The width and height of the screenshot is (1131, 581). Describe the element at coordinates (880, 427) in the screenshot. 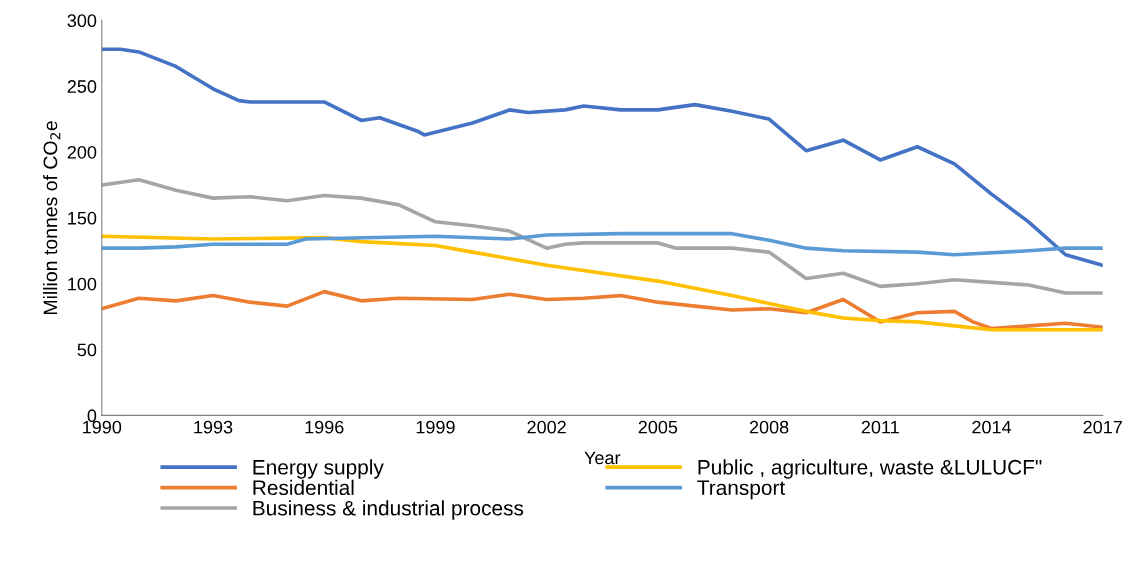

I see `x-tick-label: 2011` at that location.